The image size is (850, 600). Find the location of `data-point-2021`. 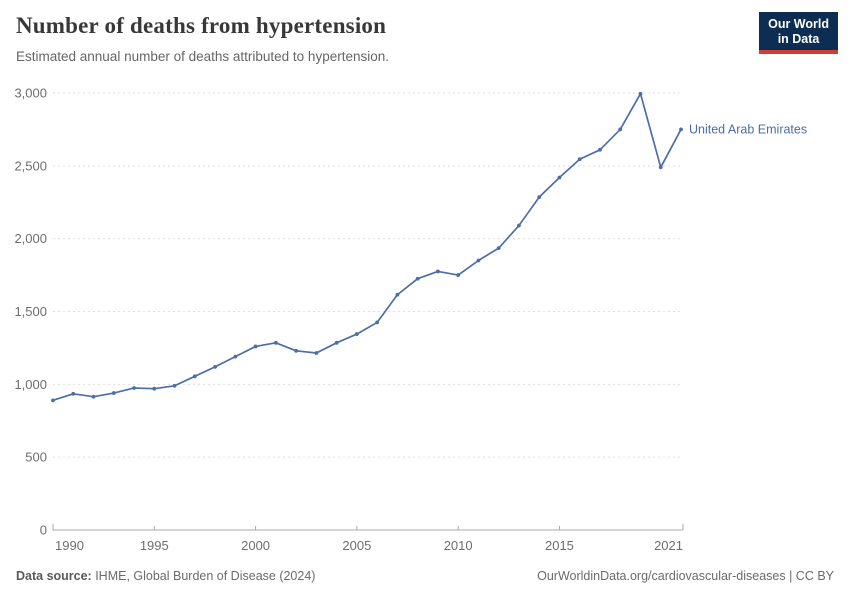

data-point-2021 is located at coordinates (681, 129).